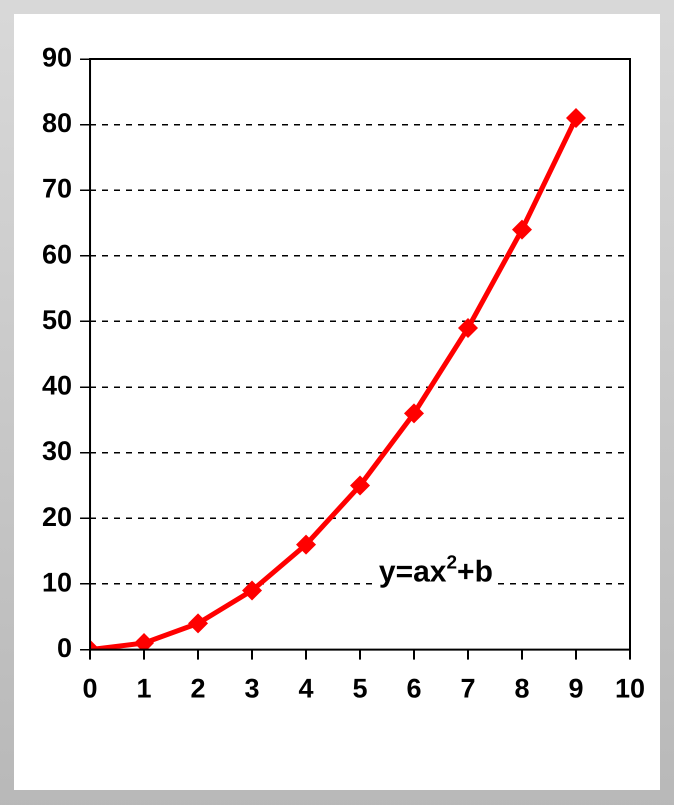 This screenshot has height=805, width=674. Describe the element at coordinates (57, 451) in the screenshot. I see `y-tick-label: 30` at that location.